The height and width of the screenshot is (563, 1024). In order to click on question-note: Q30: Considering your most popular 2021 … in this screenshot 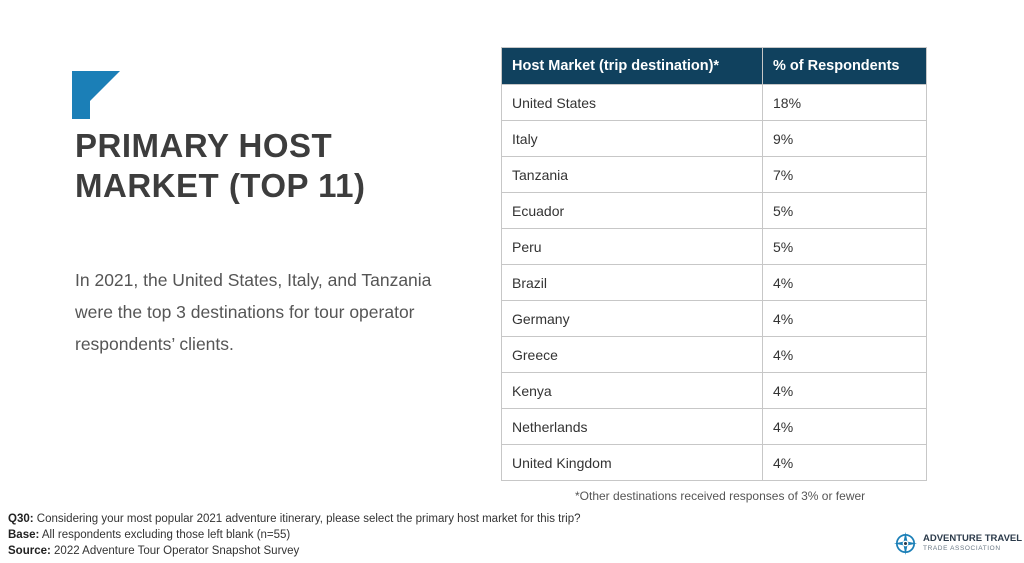, I will do `click(368, 519)`.